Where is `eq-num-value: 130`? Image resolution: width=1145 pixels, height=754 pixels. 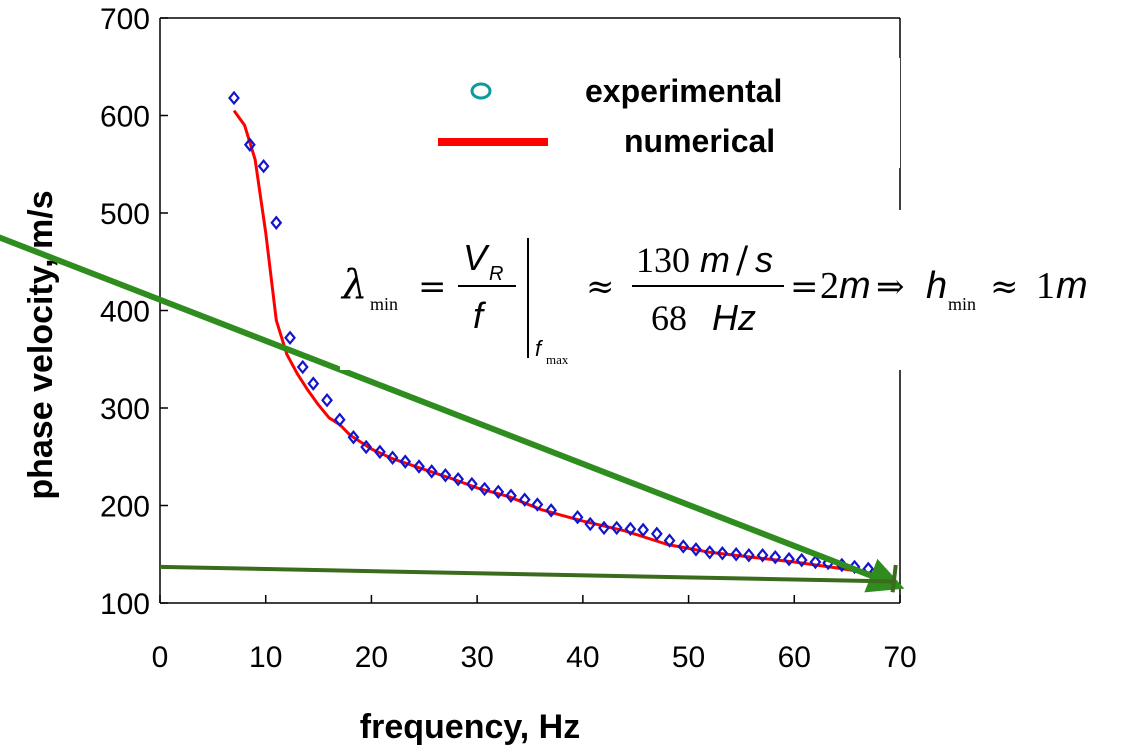 eq-num-value: 130 is located at coordinates (663, 260).